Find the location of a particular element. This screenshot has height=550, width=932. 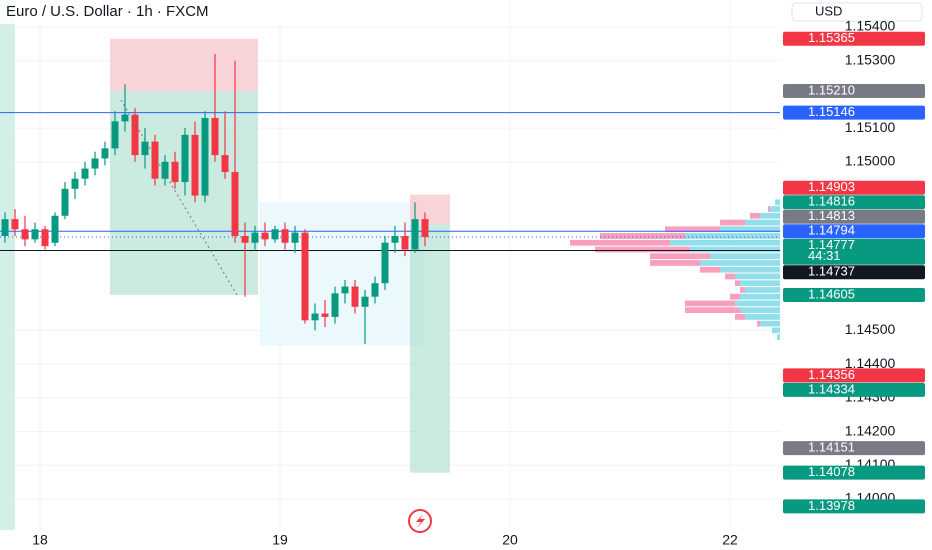

x-tick-label: 22 is located at coordinates (730, 540).